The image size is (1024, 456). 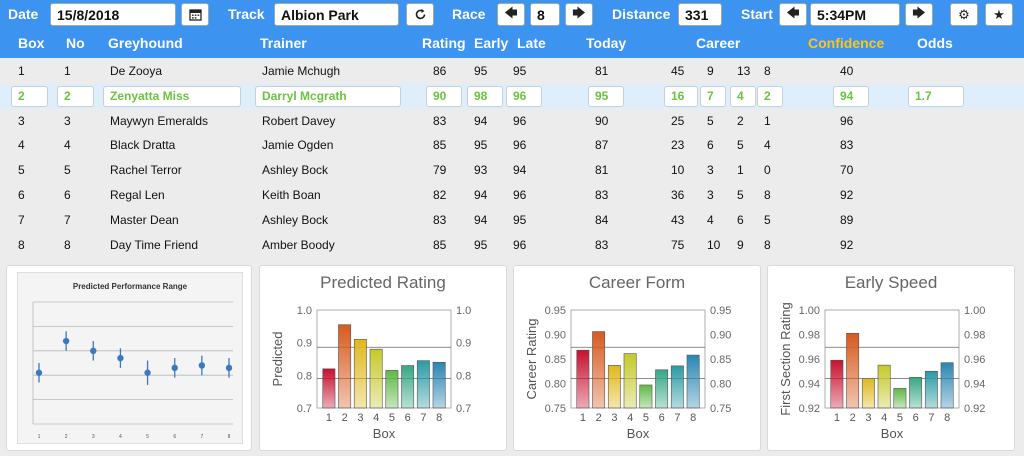 I want to click on career-wins-cell-input, so click(x=713, y=96).